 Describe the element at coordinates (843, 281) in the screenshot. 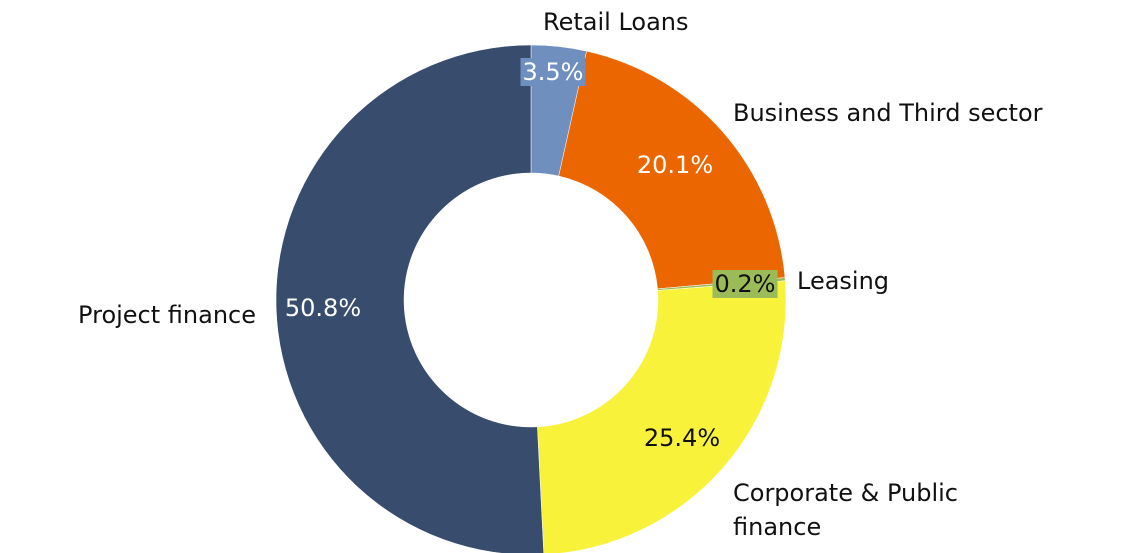

I see `category-label: Leasing` at that location.